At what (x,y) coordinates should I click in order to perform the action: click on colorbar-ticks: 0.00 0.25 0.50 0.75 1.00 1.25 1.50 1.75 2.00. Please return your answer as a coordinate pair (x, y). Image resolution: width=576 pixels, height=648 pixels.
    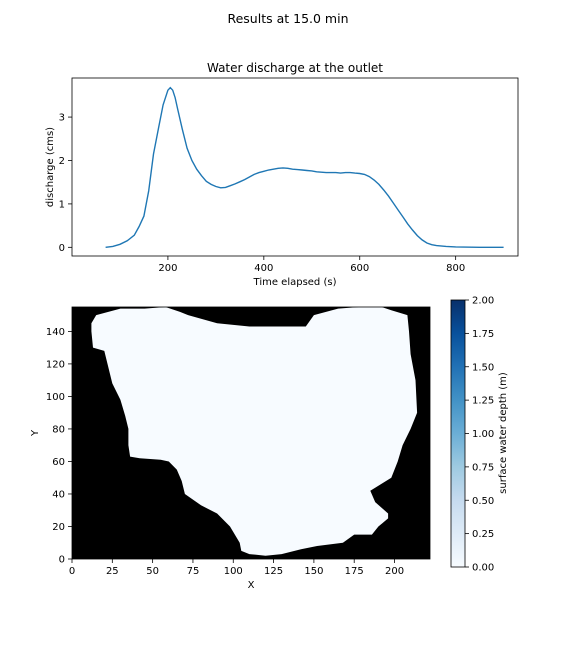
    Looking at the image, I should click on (479, 435).